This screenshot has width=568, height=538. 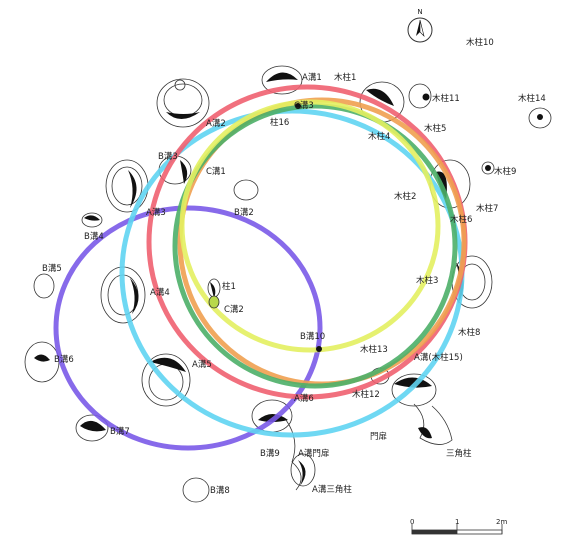 What do you see at coordinates (234, 309) in the screenshot?
I see `label-c2: C溝2` at bounding box center [234, 309].